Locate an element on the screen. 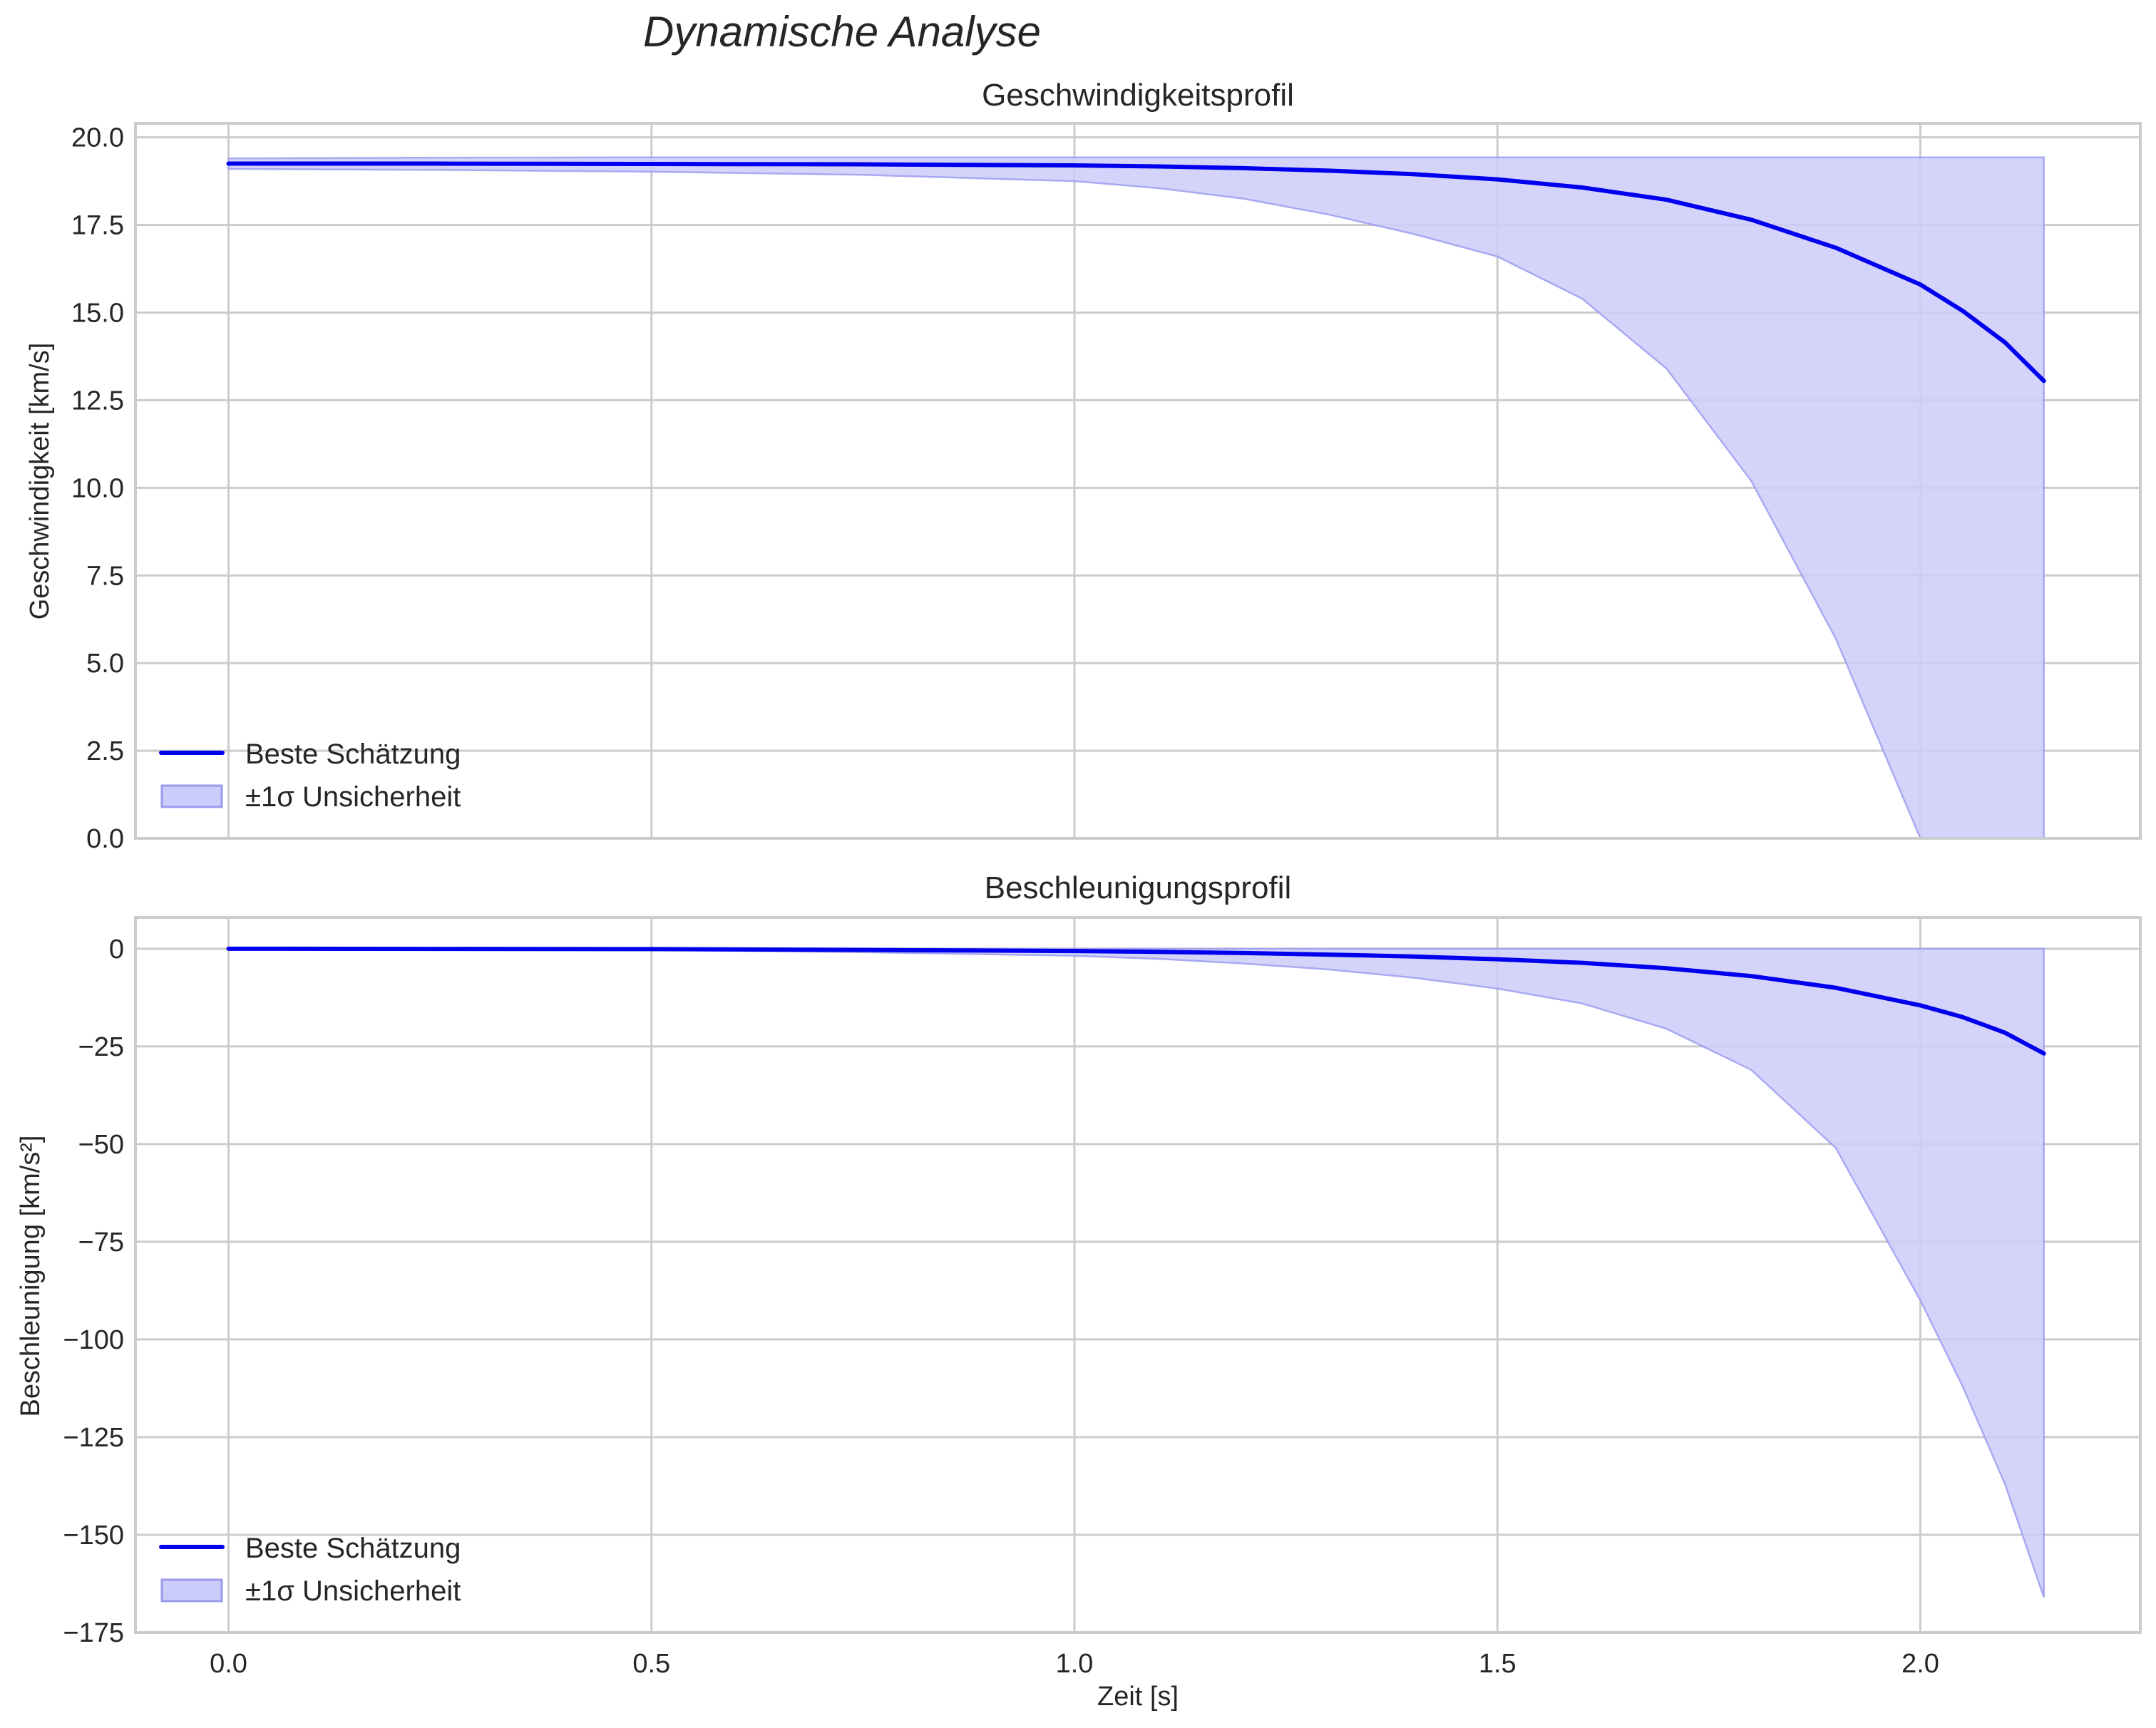 Image resolution: width=2156 pixels, height=1728 pixels. y-tick-label: 5.0 is located at coordinates (105, 664).